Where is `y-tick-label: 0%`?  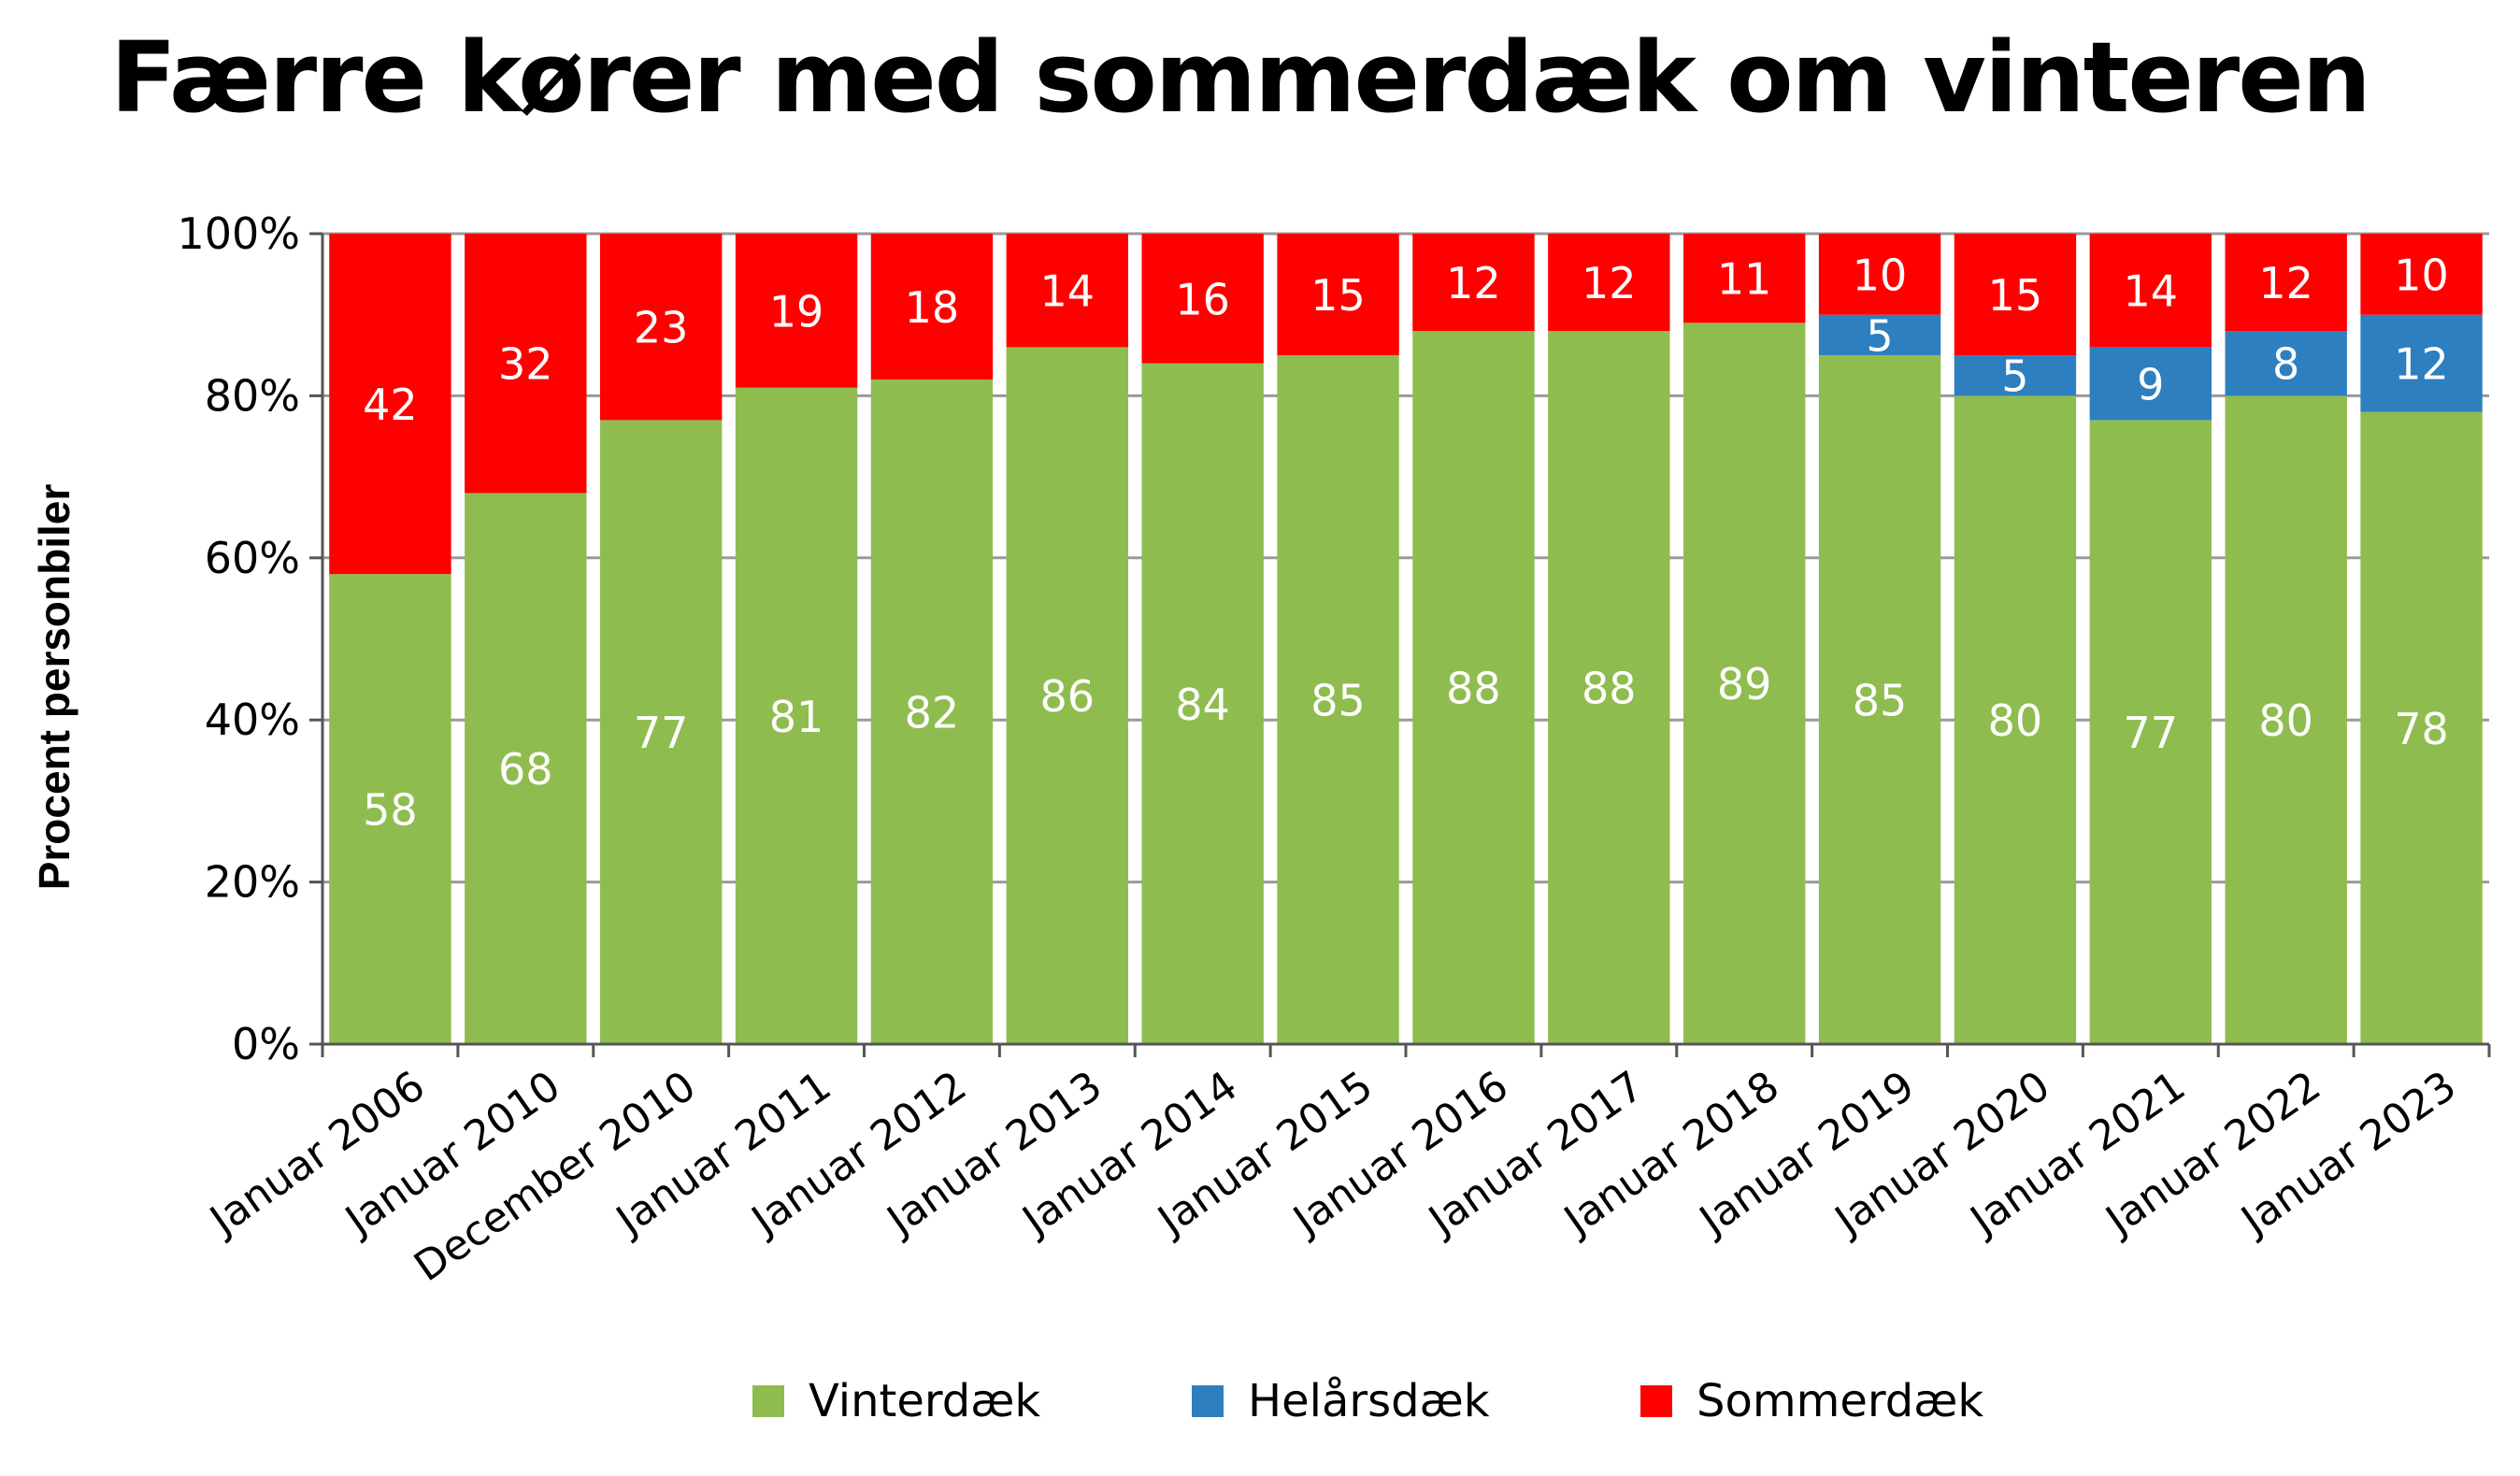 y-tick-label: 0% is located at coordinates (266, 1044).